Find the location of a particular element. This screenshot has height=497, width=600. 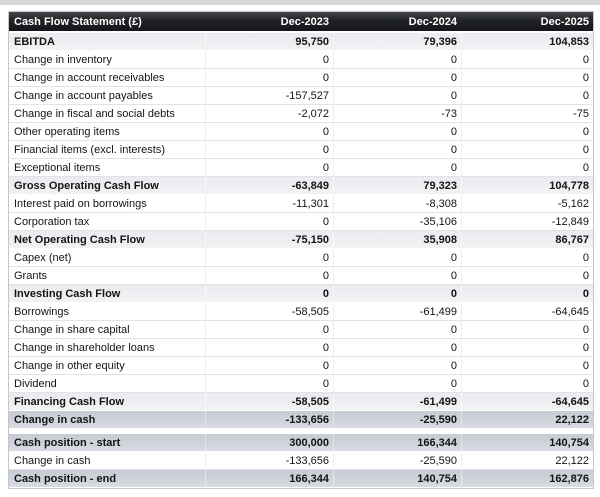

table-row: Dividend 0 0 0 is located at coordinates (301, 384).